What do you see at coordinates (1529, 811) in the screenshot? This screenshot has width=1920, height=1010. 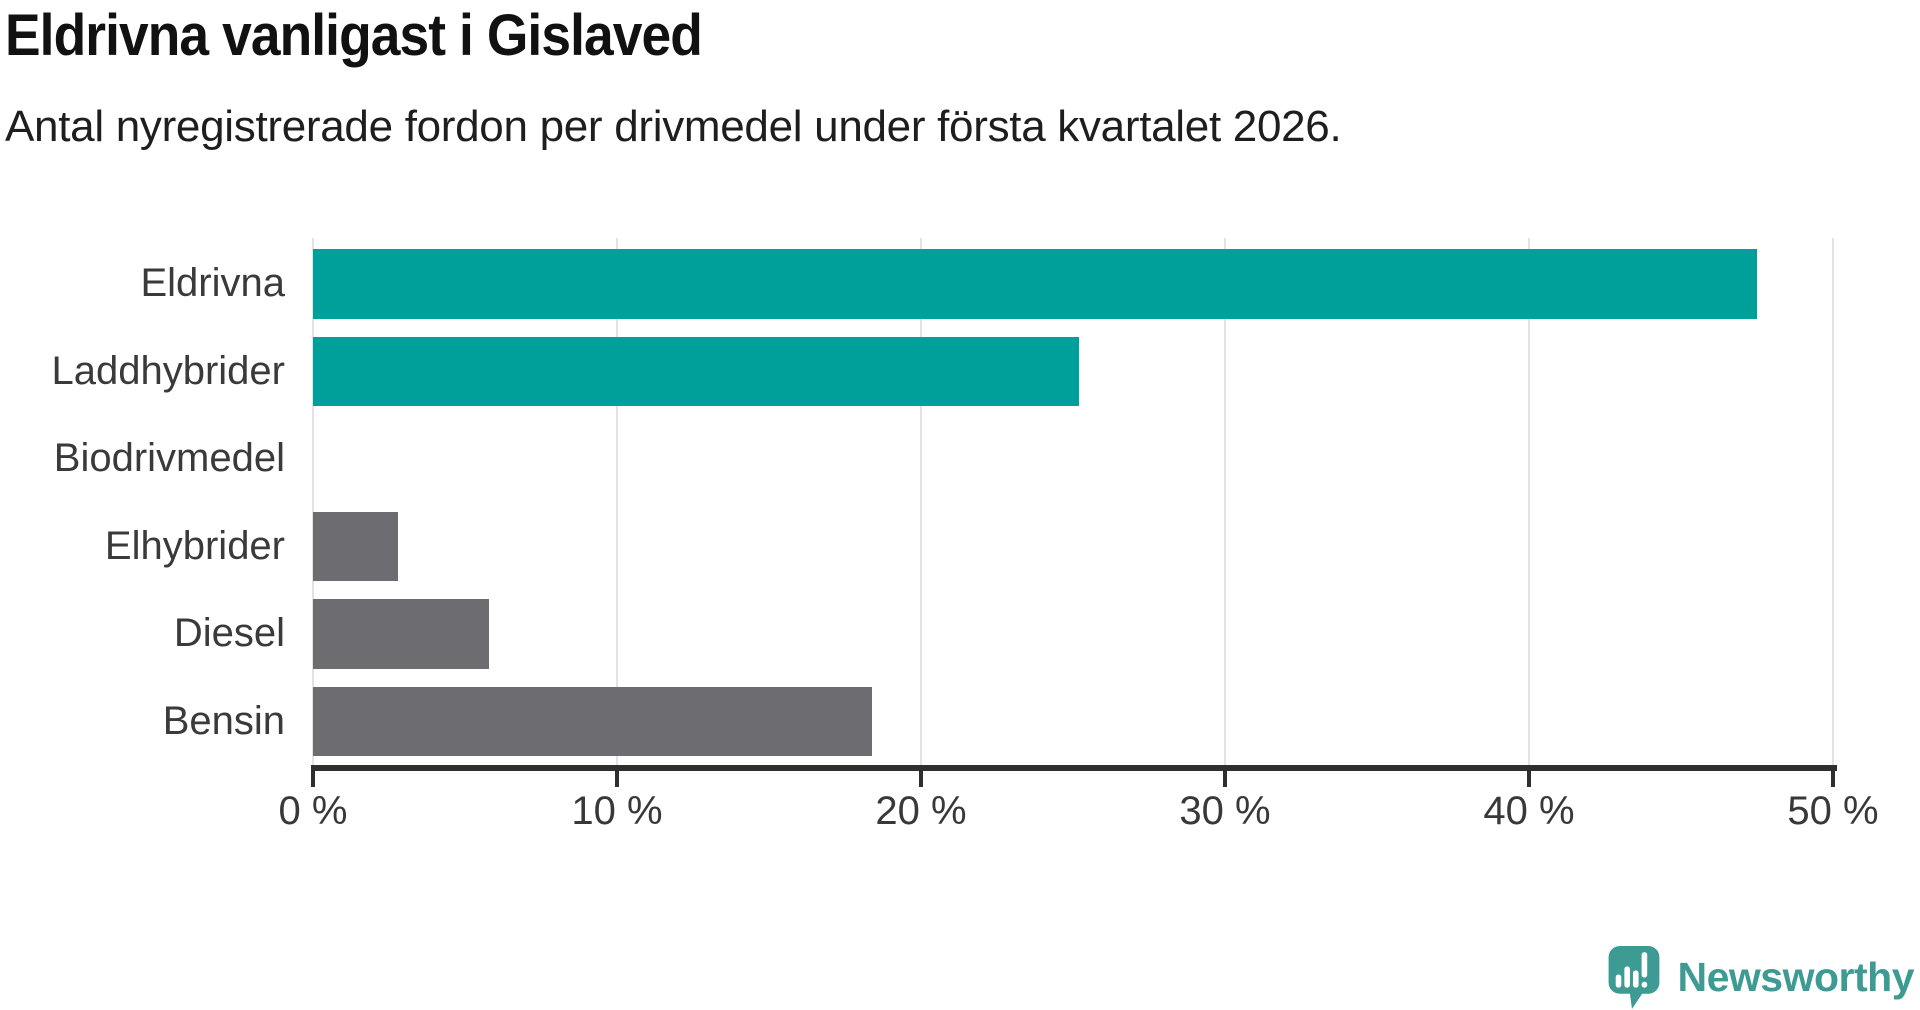 I see `x-axis-tick-label: 40 %` at bounding box center [1529, 811].